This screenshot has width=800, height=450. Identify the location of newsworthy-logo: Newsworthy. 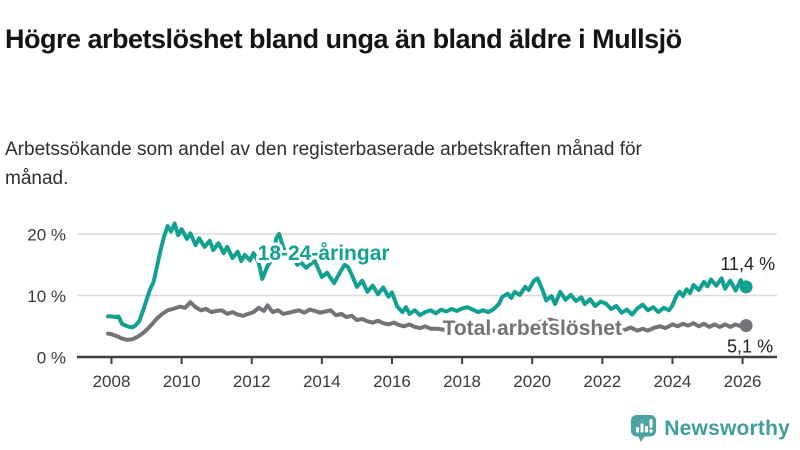
(710, 428).